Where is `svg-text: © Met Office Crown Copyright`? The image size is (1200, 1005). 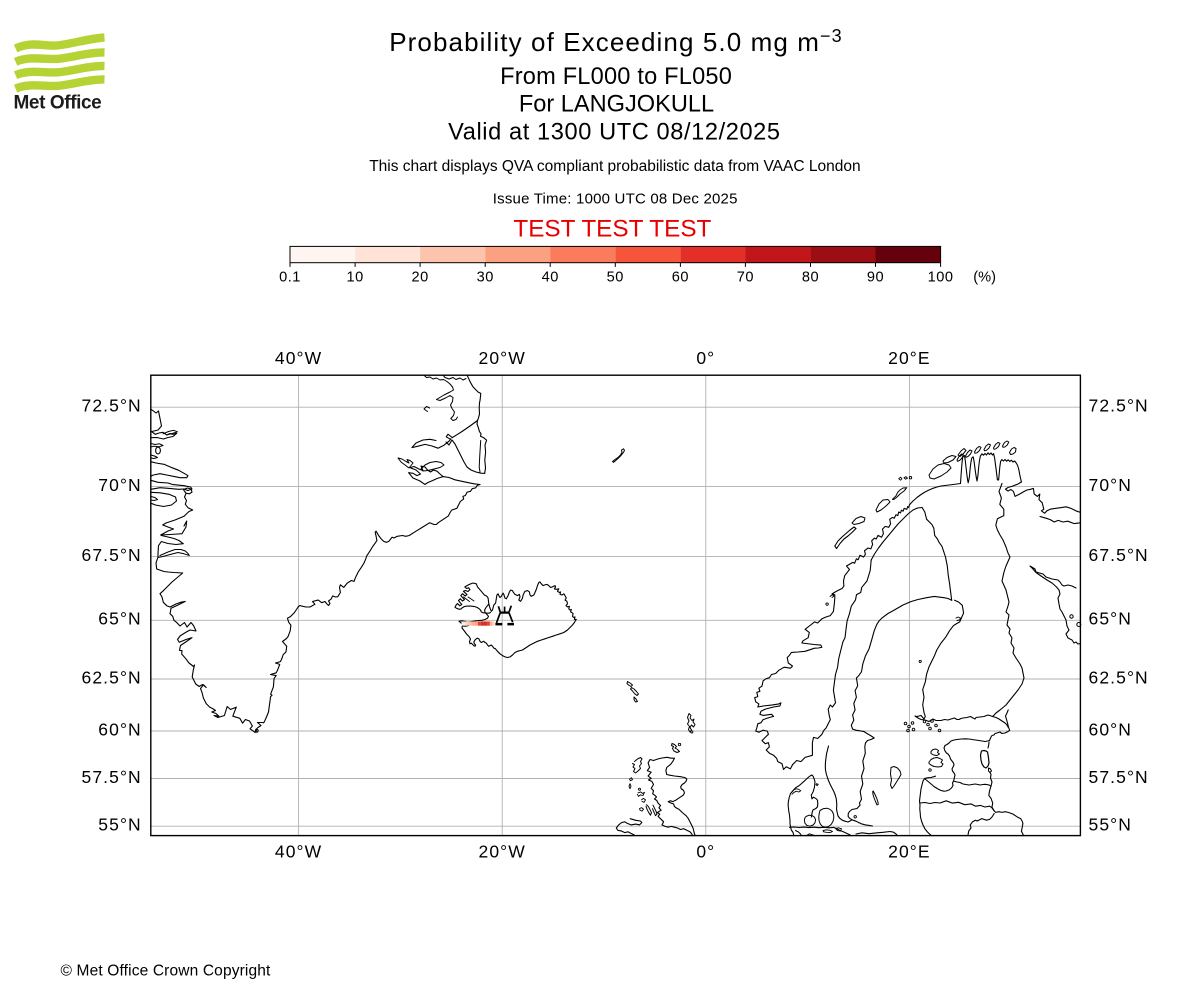
svg-text: © Met Office Crown Copyright is located at coordinates (166, 971).